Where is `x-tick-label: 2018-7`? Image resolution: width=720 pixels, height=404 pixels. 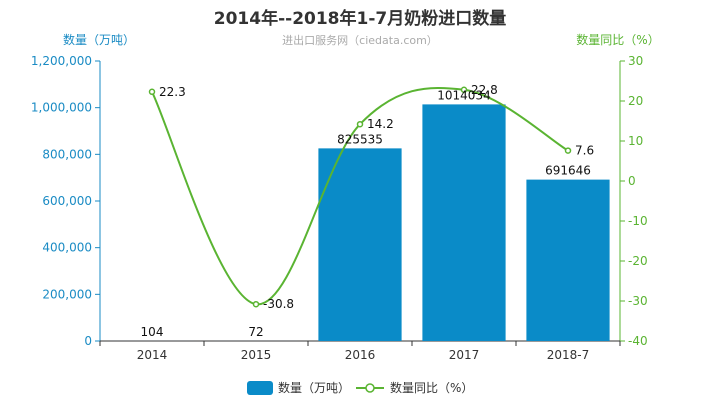 x-tick-label: 2018-7 is located at coordinates (568, 355).